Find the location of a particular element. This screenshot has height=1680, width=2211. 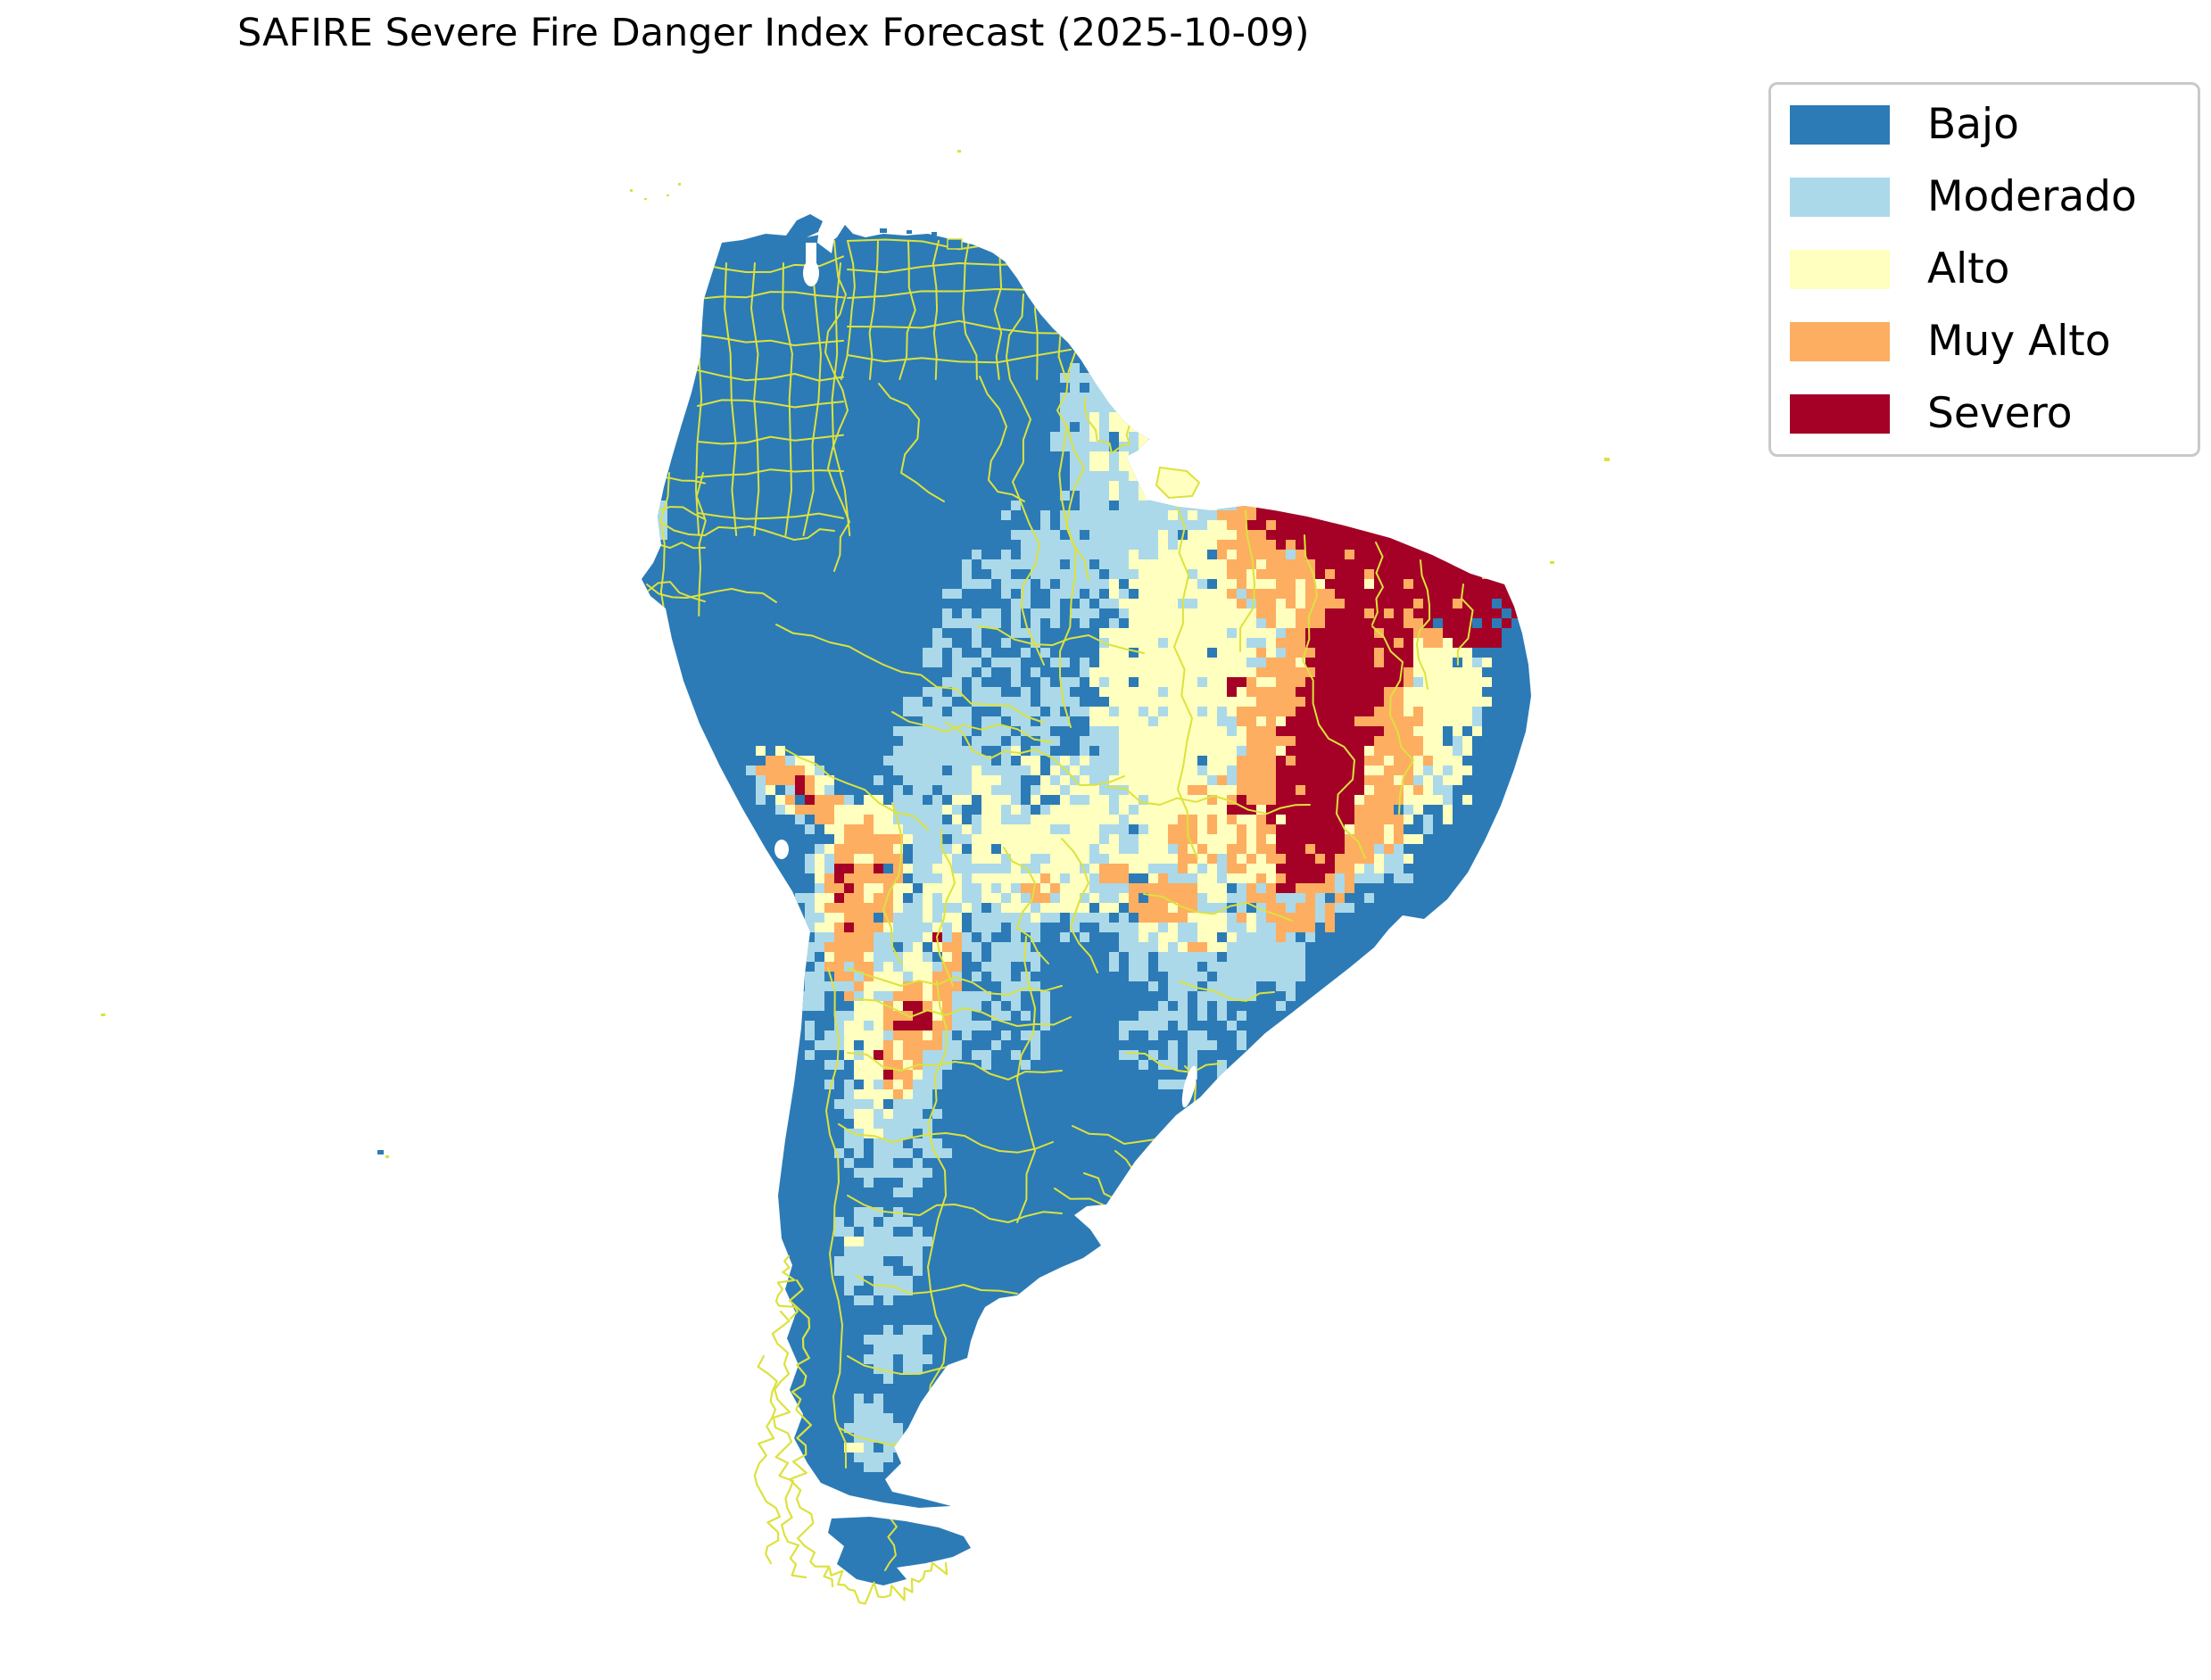

legend-label-severo: Severo is located at coordinates (2000, 413).